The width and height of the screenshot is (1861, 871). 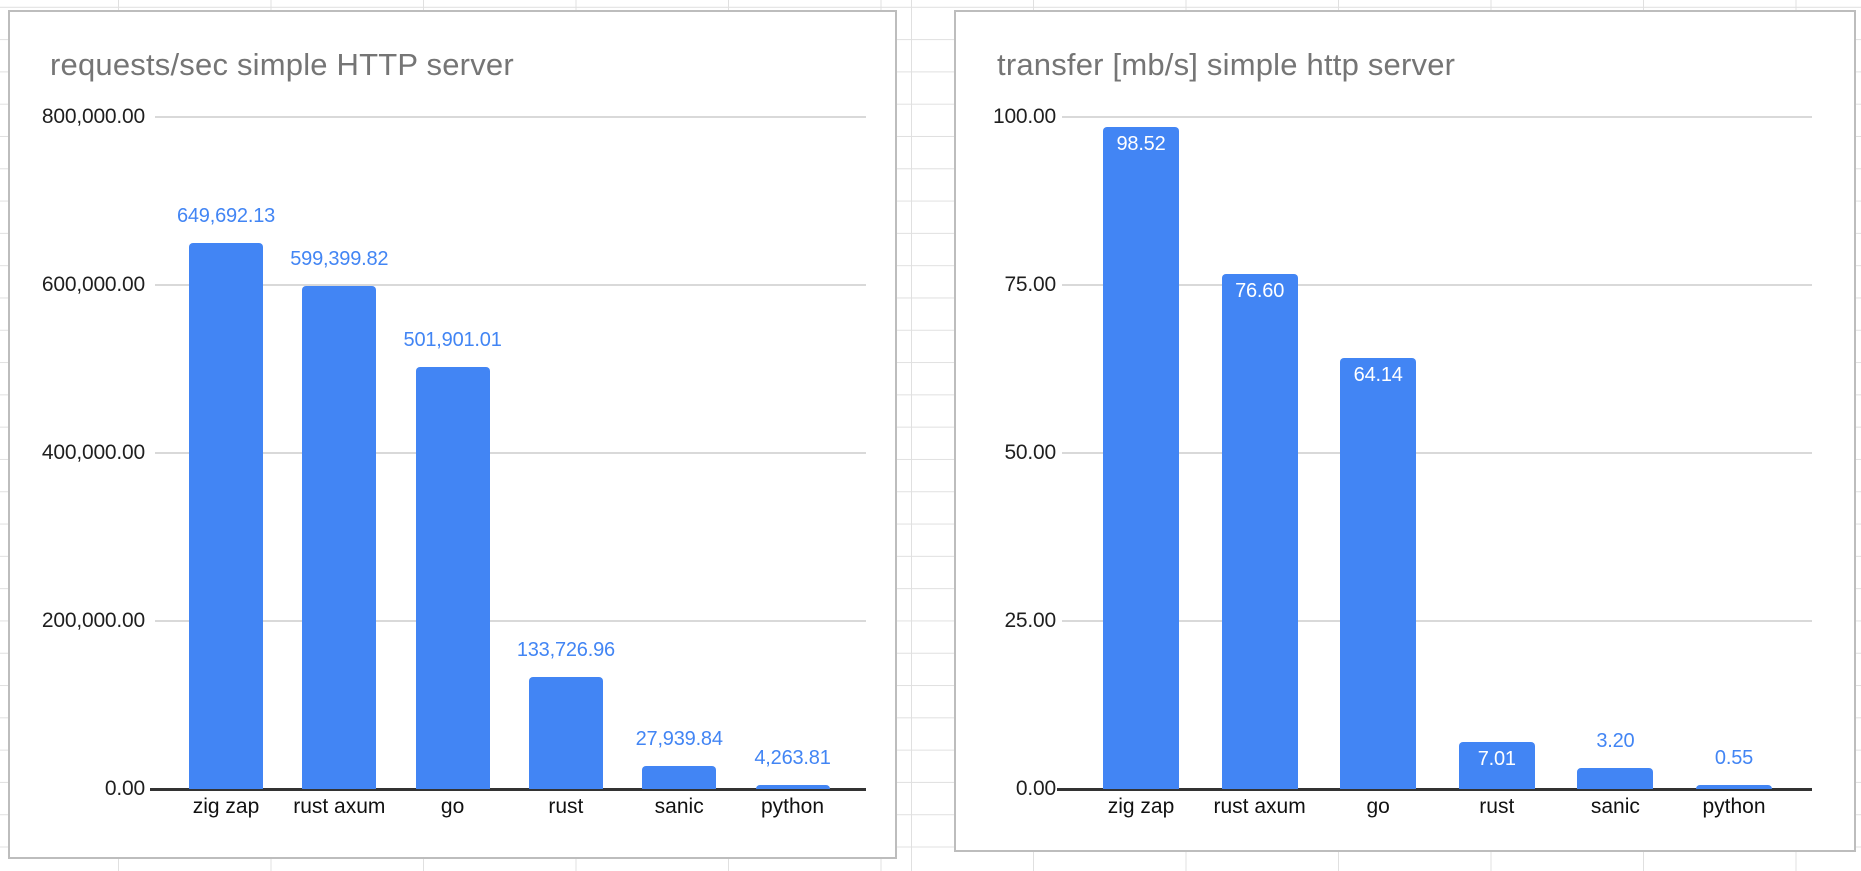 What do you see at coordinates (565, 649) in the screenshot?
I see `bar-value-label: 133,726.96` at bounding box center [565, 649].